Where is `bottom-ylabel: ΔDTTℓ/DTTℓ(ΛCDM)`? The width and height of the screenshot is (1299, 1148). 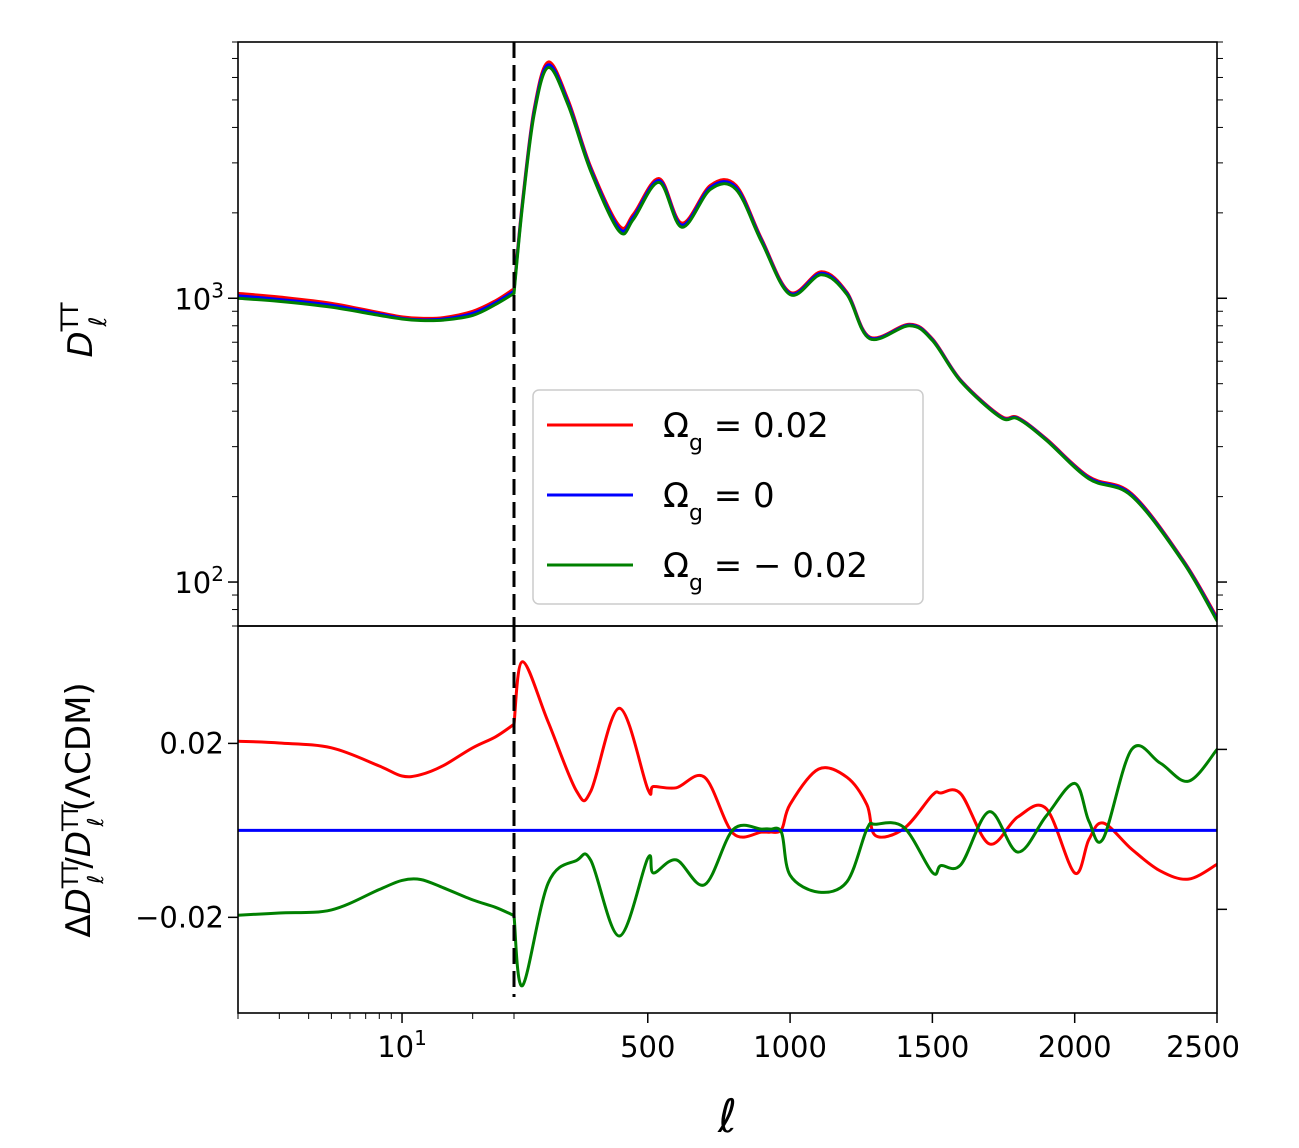 bottom-ylabel: ΔDTTℓ/DTTℓ(ΛCDM) is located at coordinates (84, 809).